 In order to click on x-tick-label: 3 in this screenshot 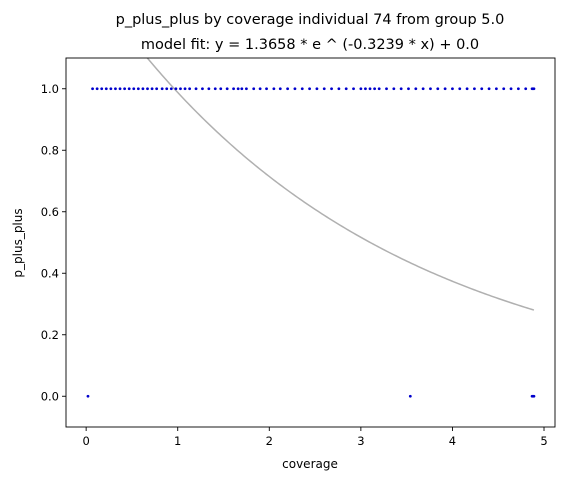, I will do `click(360, 441)`.